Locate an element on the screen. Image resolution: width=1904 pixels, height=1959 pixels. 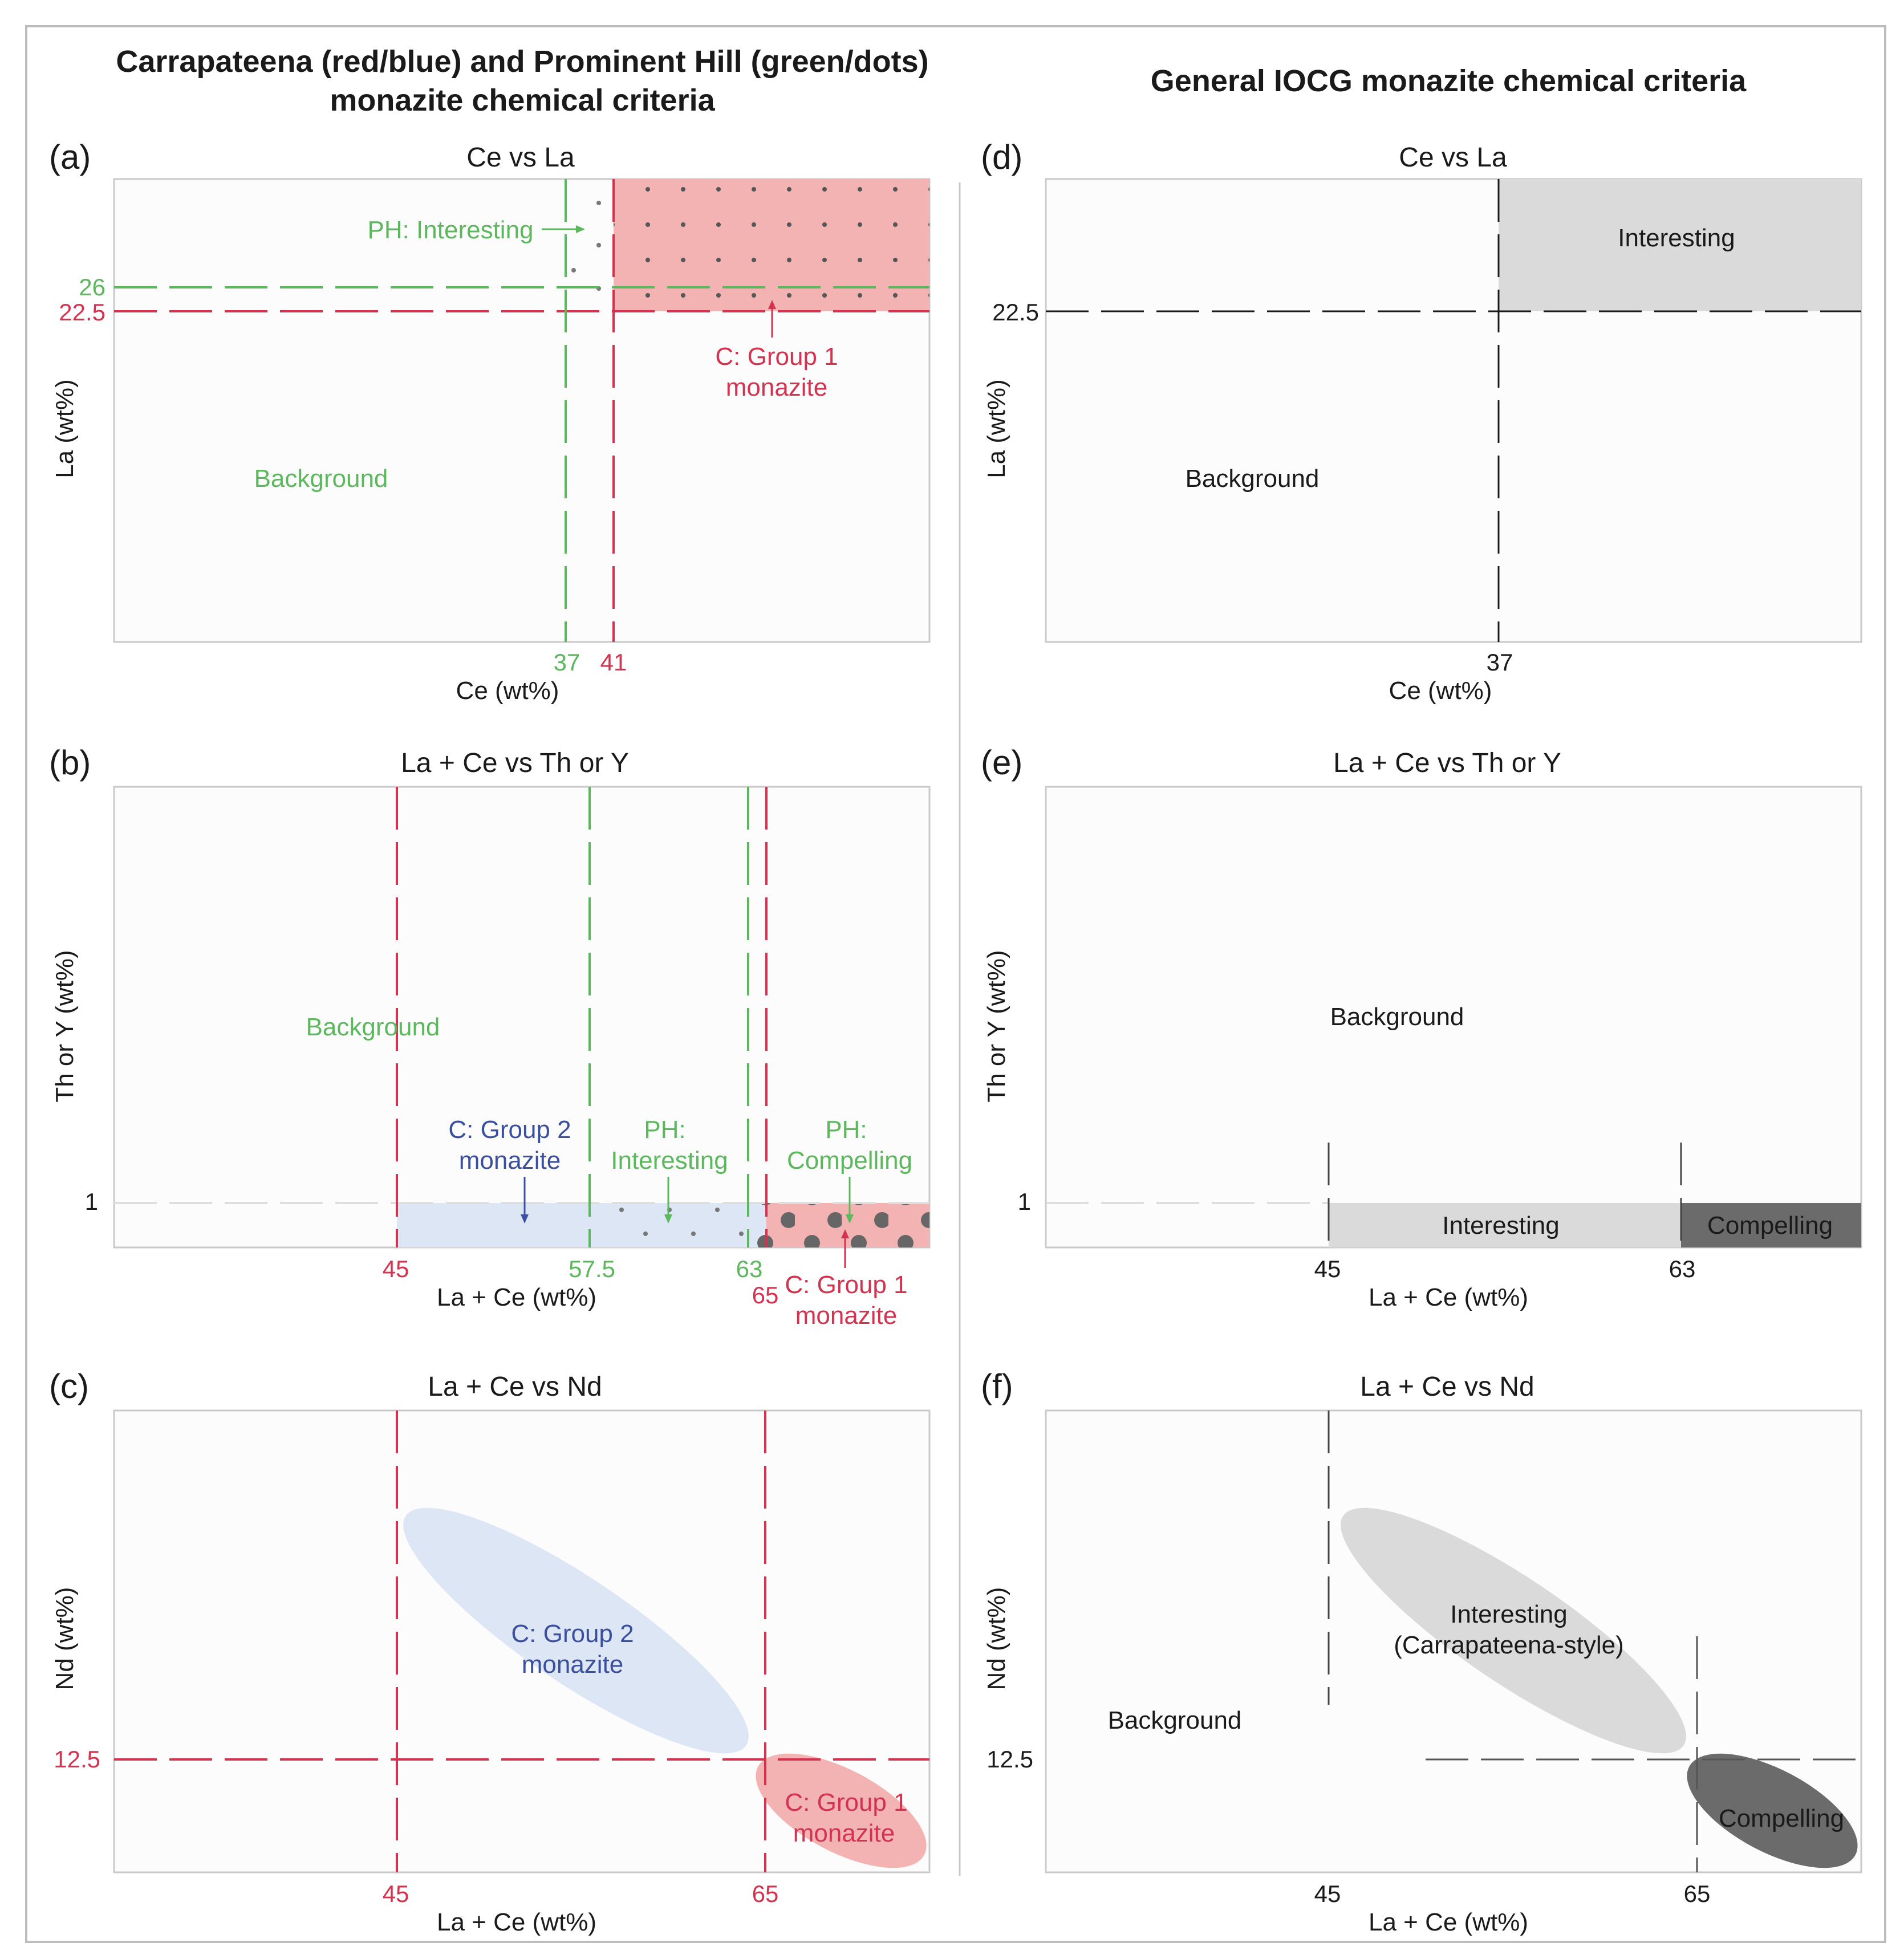
panel-f-xlabel: La + Ce (wt%) is located at coordinates (1448, 1922).